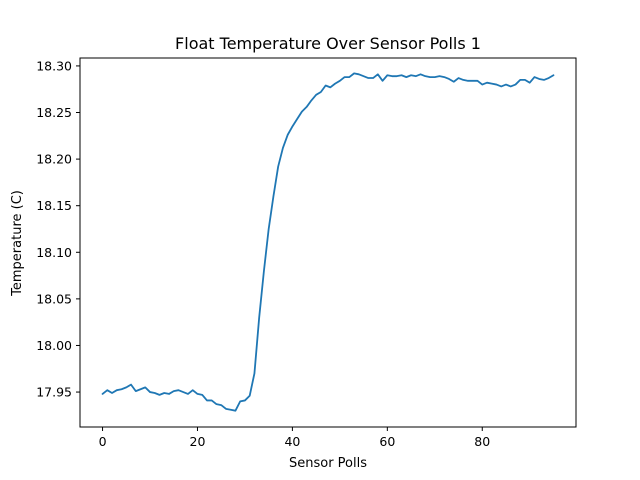 Image resolution: width=640 pixels, height=480 pixels. I want to click on y-tick-label: 18.00, so click(54, 345).